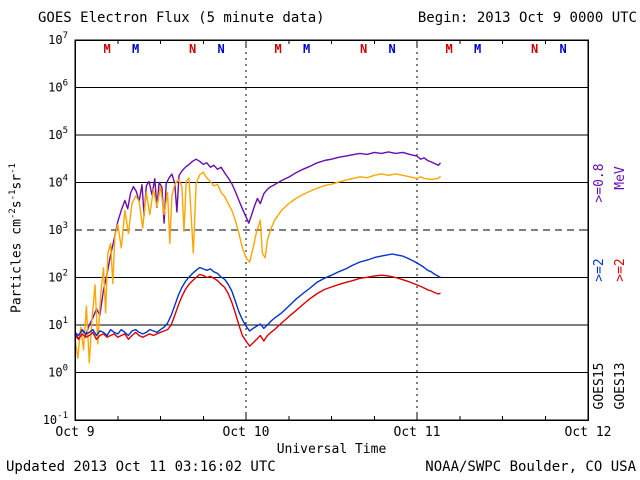 This screenshot has width=640, height=480. I want to click on page-title: GOES Electron Flux (5 minute data), so click(181, 18).